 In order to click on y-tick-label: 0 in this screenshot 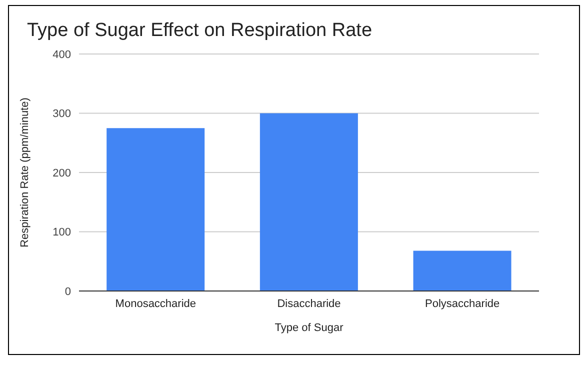, I will do `click(67, 292)`.